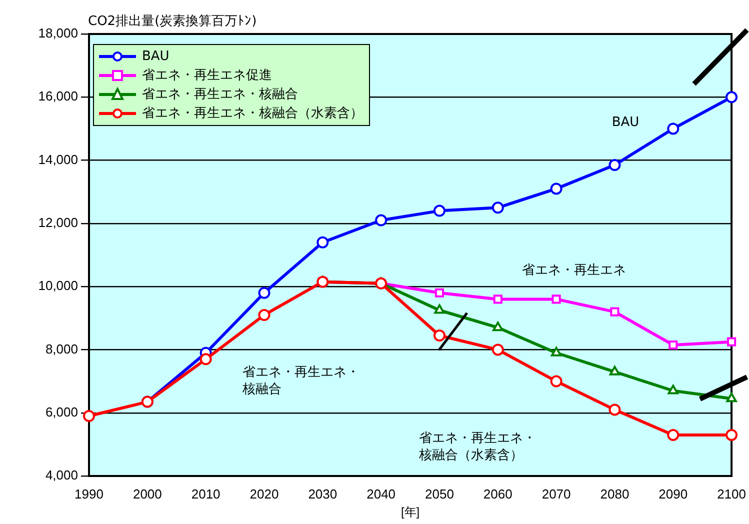 The image size is (749, 524). I want to click on annotation: 省エネ・再生エネ・核融合, so click(301, 380).